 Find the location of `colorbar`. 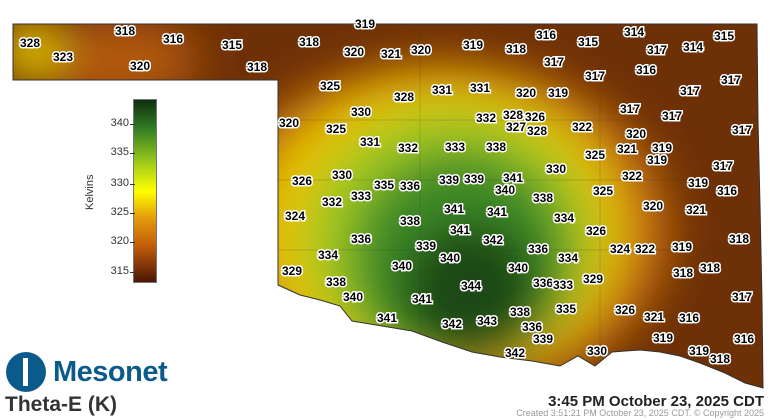

colorbar is located at coordinates (145, 191).